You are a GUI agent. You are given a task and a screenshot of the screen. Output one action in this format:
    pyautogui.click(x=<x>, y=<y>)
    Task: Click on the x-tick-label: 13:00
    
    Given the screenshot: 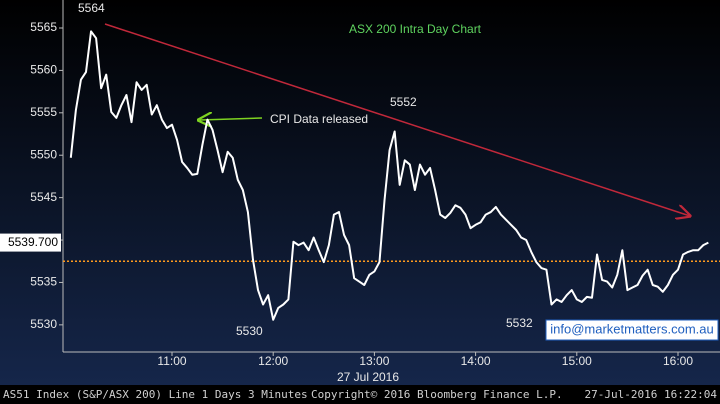 What is the action you would take?
    pyautogui.click(x=374, y=361)
    